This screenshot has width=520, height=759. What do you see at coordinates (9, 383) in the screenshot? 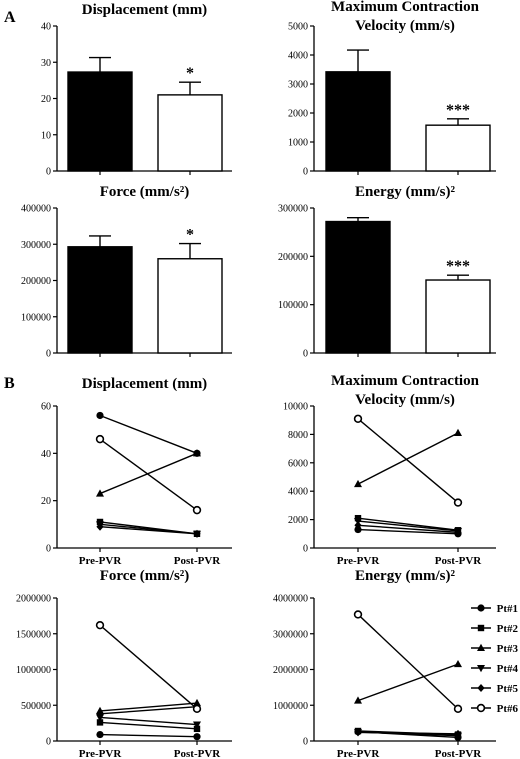
I see `section-label-b: B` at bounding box center [9, 383].